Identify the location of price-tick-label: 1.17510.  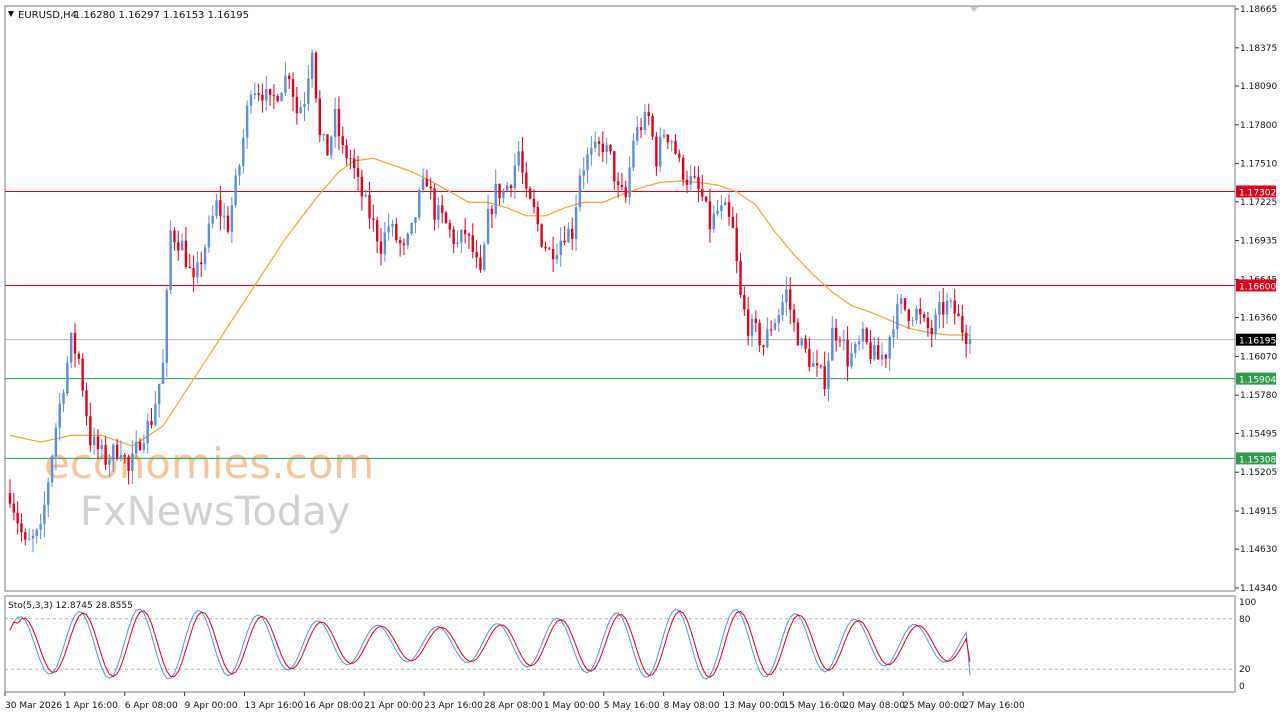
(1258, 165).